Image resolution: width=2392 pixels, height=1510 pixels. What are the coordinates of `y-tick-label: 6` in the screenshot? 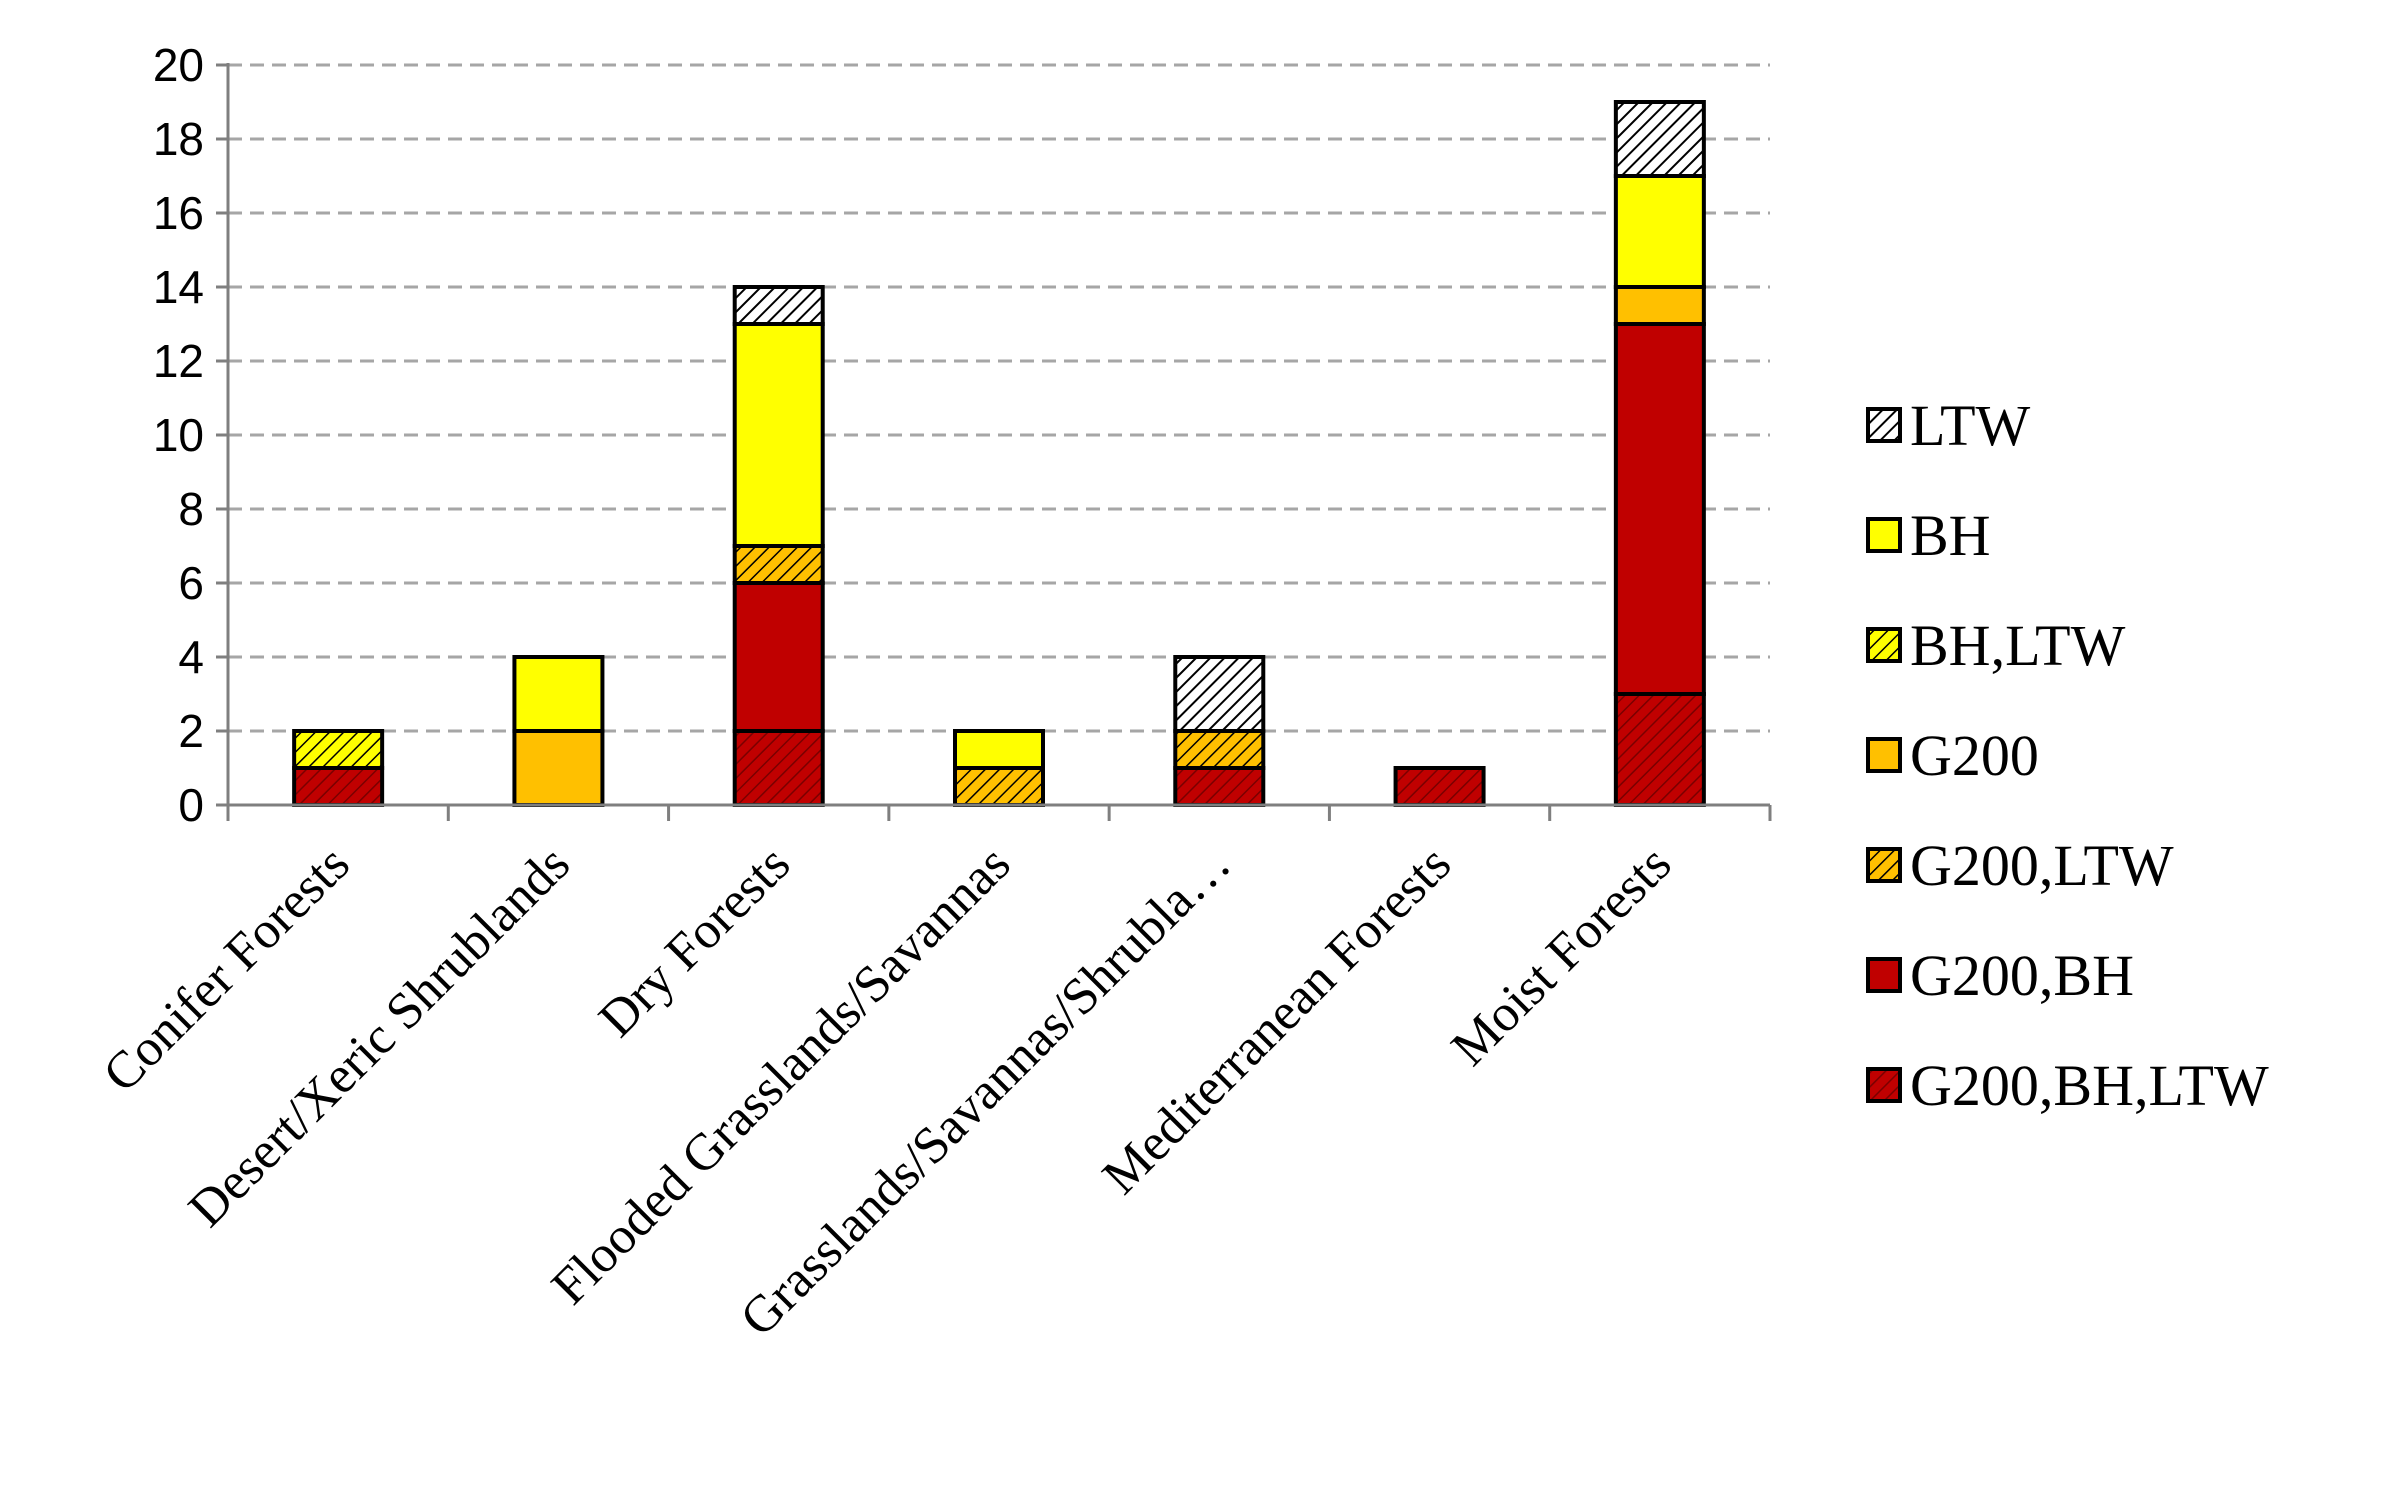 It's located at (191, 583).